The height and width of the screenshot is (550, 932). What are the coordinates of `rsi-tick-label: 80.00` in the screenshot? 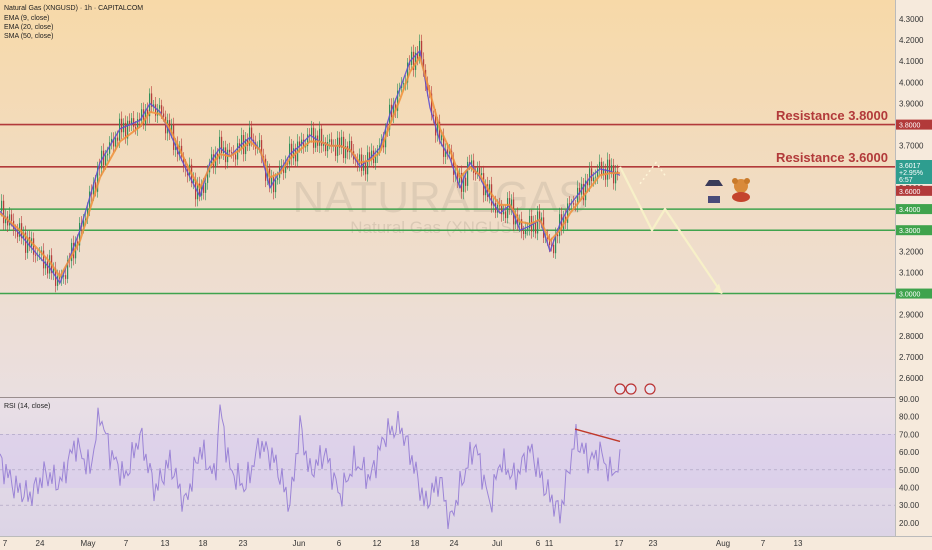 It's located at (909, 417).